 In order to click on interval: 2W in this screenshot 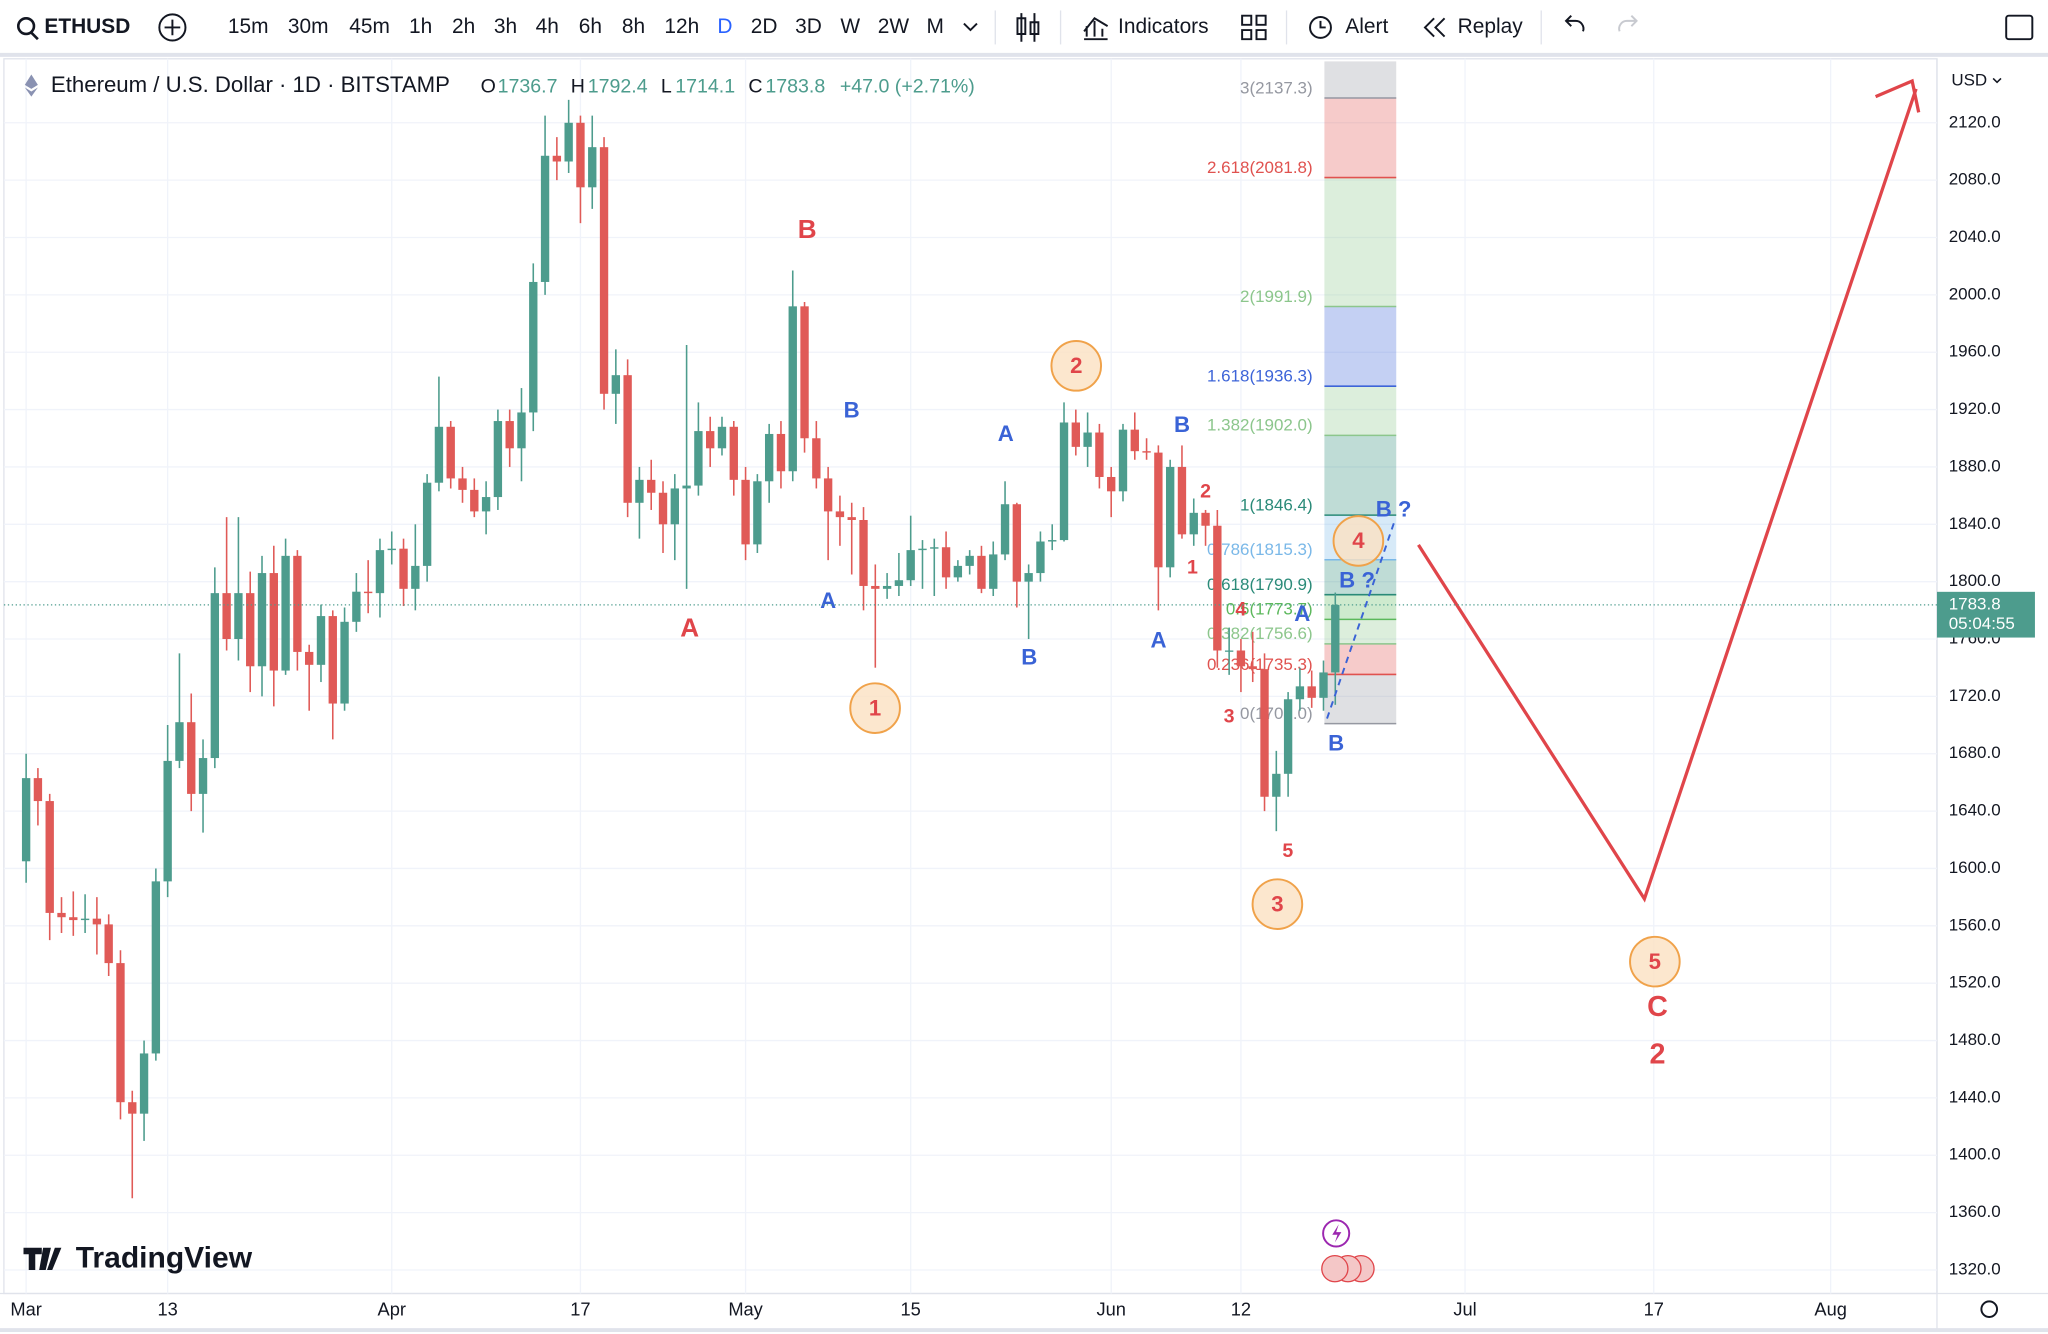, I will do `click(894, 26)`.